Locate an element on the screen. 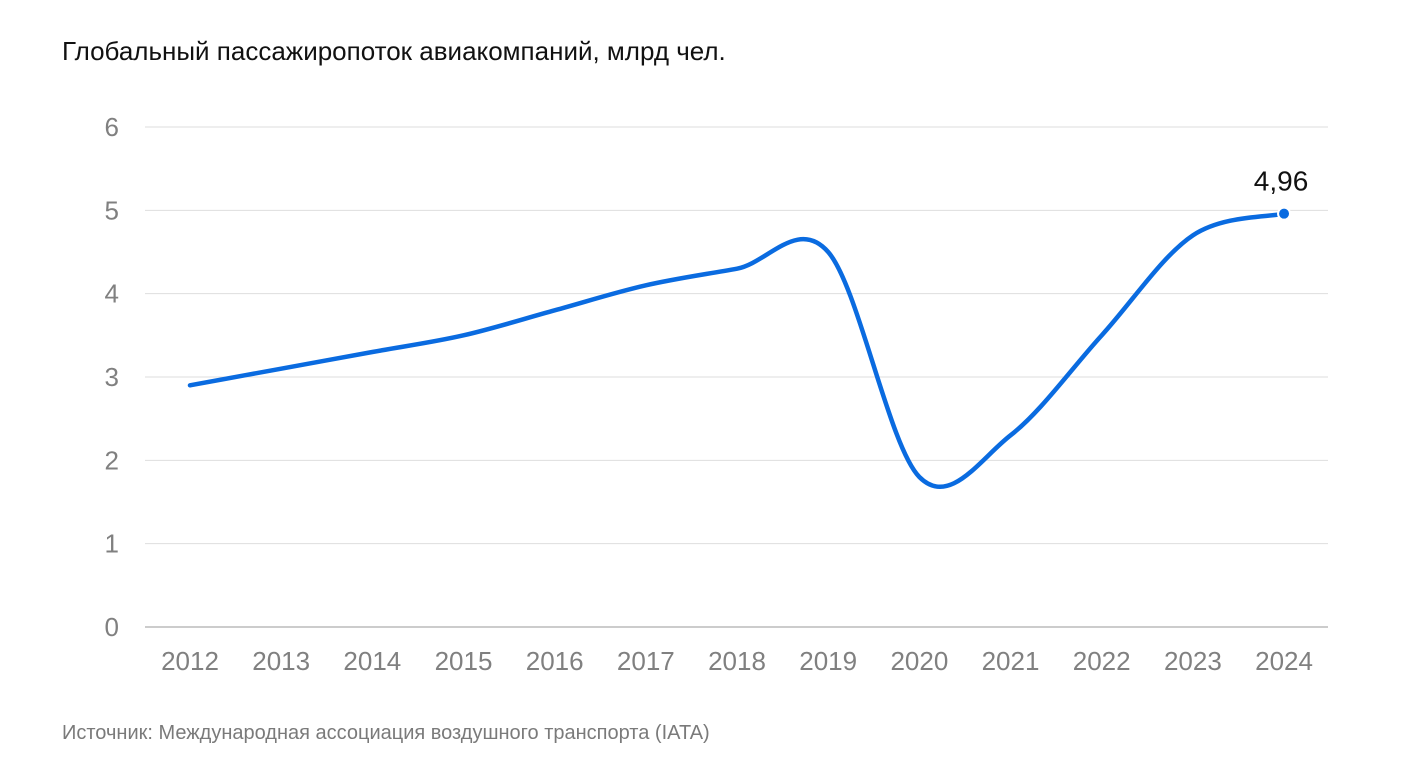 This screenshot has width=1401, height=781. y-tick-label: 1 is located at coordinates (112, 544).